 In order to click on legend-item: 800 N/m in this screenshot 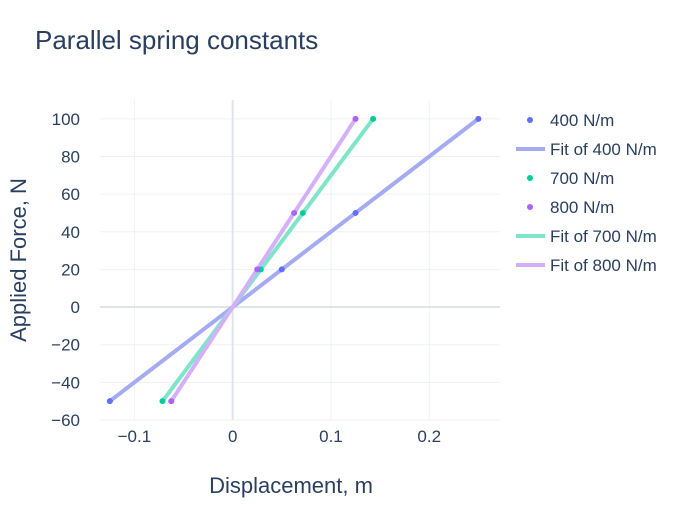, I will do `click(570, 207)`.